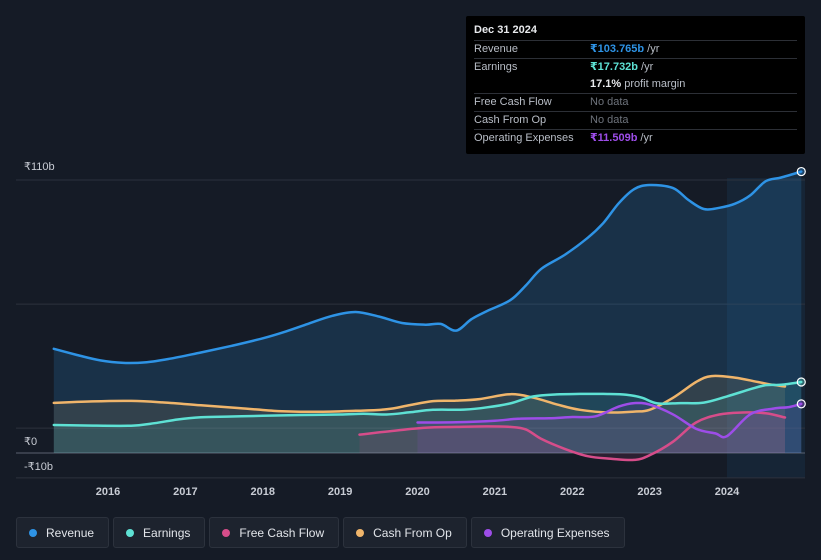 The width and height of the screenshot is (821, 560). I want to click on operating-expenses-end-marker, so click(801, 404).